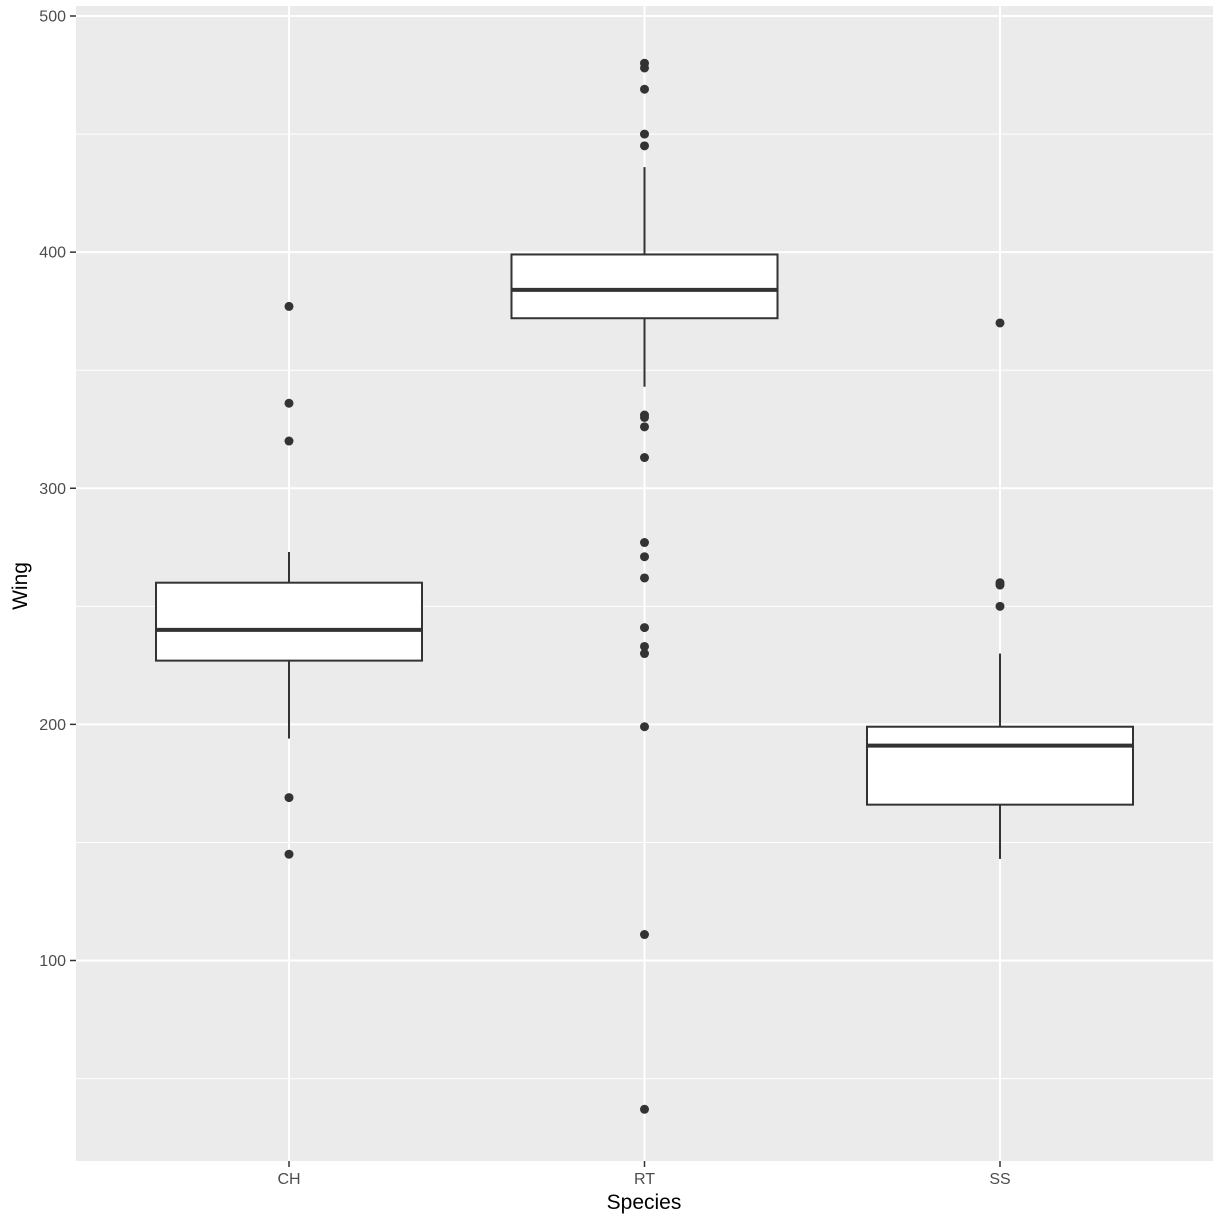 The height and width of the screenshot is (1224, 1224). What do you see at coordinates (52, 253) in the screenshot?
I see `y-tick-label-400: 400` at bounding box center [52, 253].